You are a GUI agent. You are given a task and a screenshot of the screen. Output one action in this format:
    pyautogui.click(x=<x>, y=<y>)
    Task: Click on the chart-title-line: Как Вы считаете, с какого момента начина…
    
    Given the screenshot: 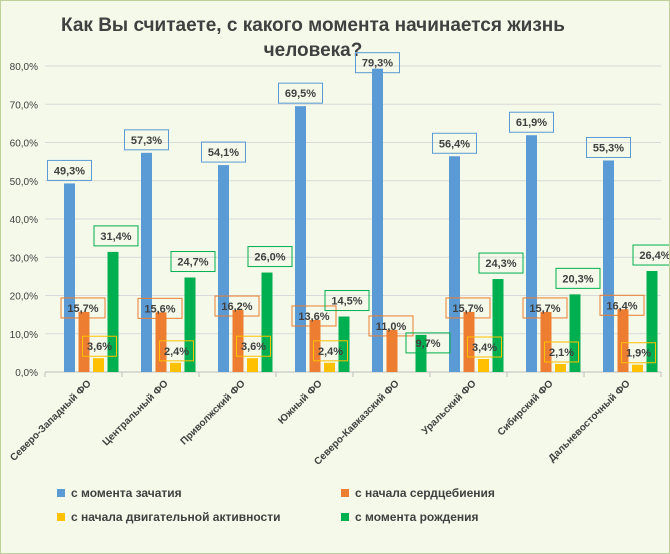 What is the action you would take?
    pyautogui.click(x=313, y=25)
    